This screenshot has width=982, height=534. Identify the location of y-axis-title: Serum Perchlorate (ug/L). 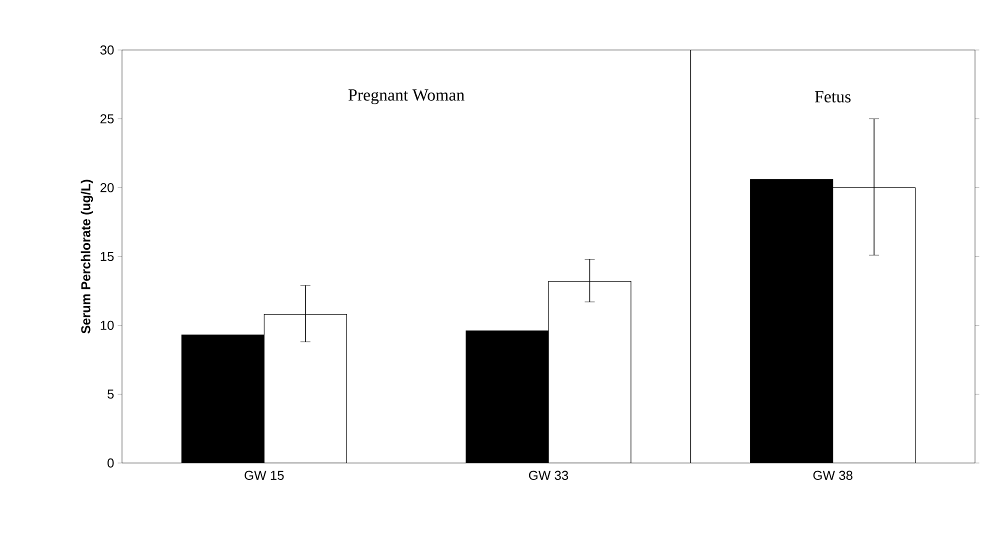
(86, 257).